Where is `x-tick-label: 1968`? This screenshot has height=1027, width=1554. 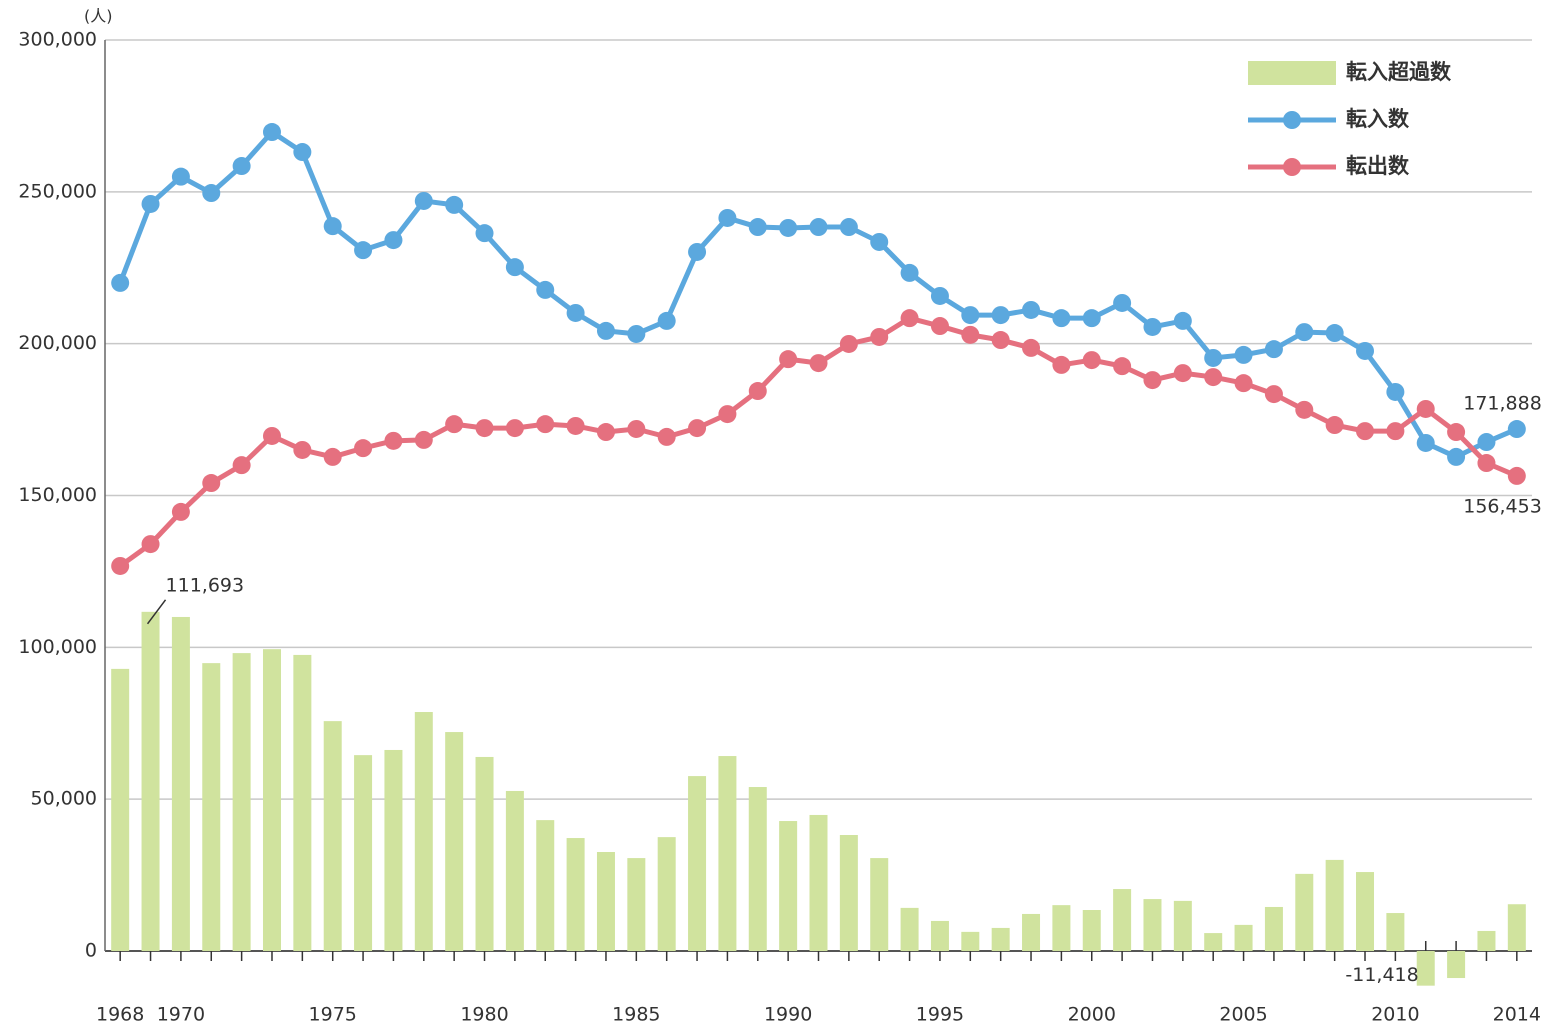 x-tick-label: 1968 is located at coordinates (120, 1015).